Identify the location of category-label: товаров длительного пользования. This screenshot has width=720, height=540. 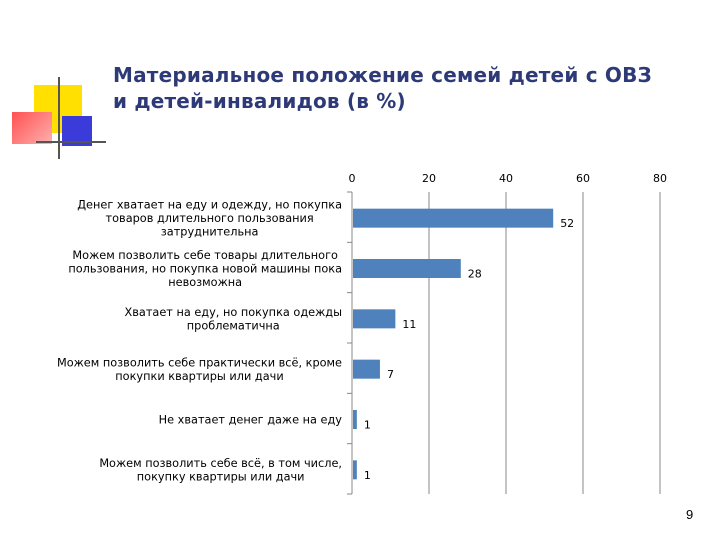
(210, 218).